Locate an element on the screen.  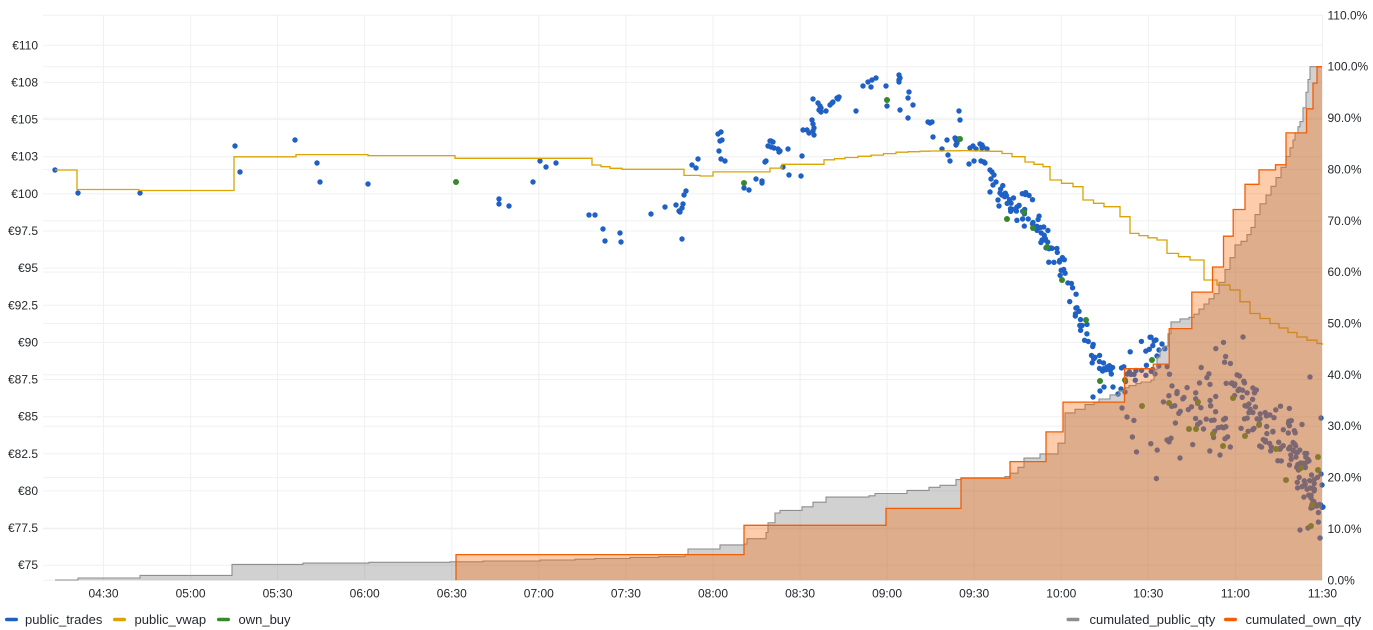
svg-text: €82.5 is located at coordinates (23, 454).